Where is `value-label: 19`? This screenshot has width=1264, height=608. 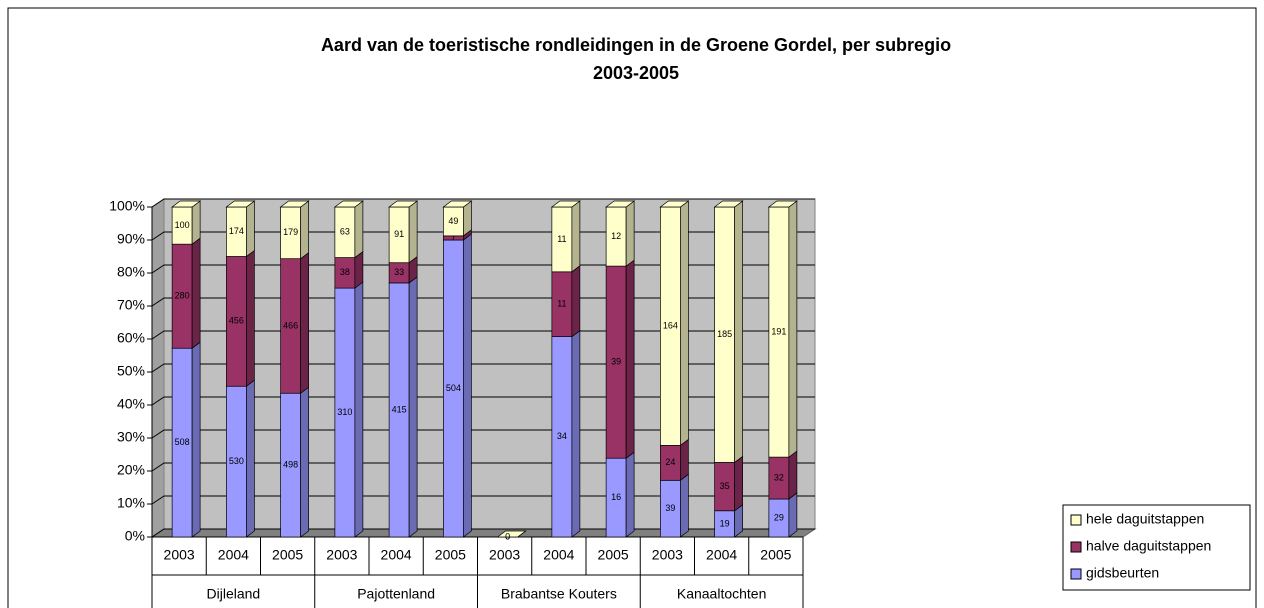
value-label: 19 is located at coordinates (725, 523).